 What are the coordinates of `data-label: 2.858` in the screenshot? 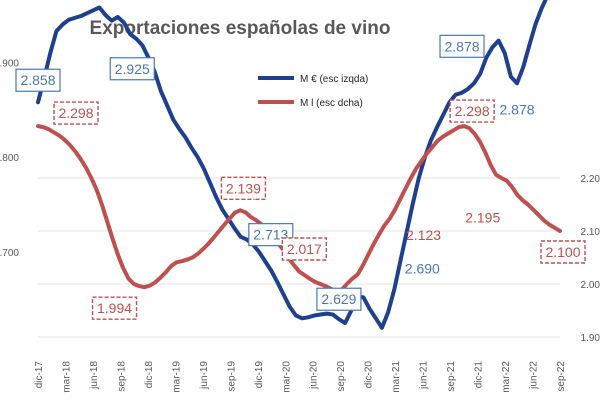 It's located at (37, 80).